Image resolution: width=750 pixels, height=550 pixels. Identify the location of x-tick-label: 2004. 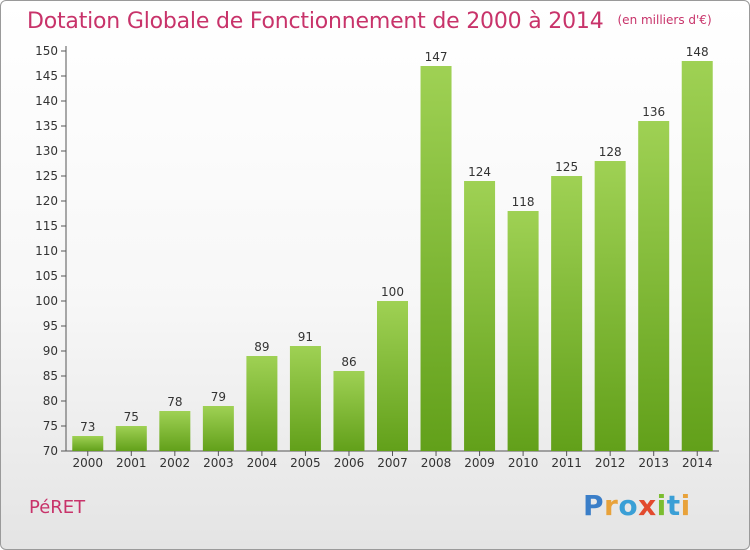
(262, 463).